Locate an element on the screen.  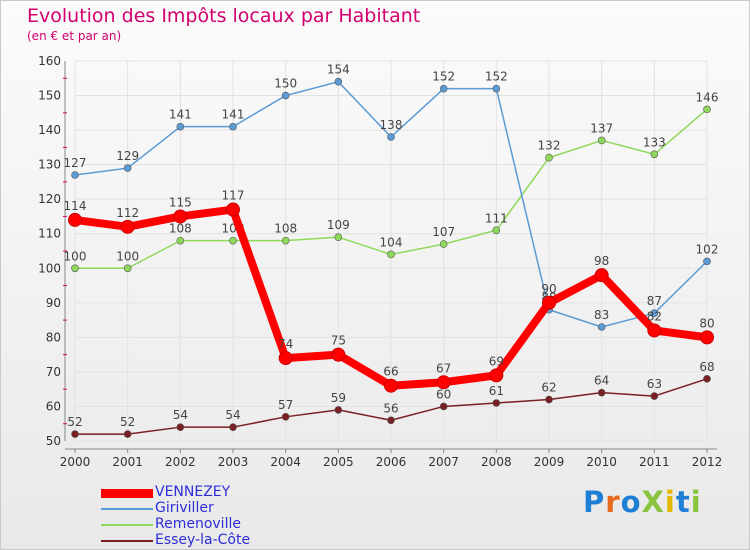
data-label-essey-la-c-te: 63 is located at coordinates (654, 384).